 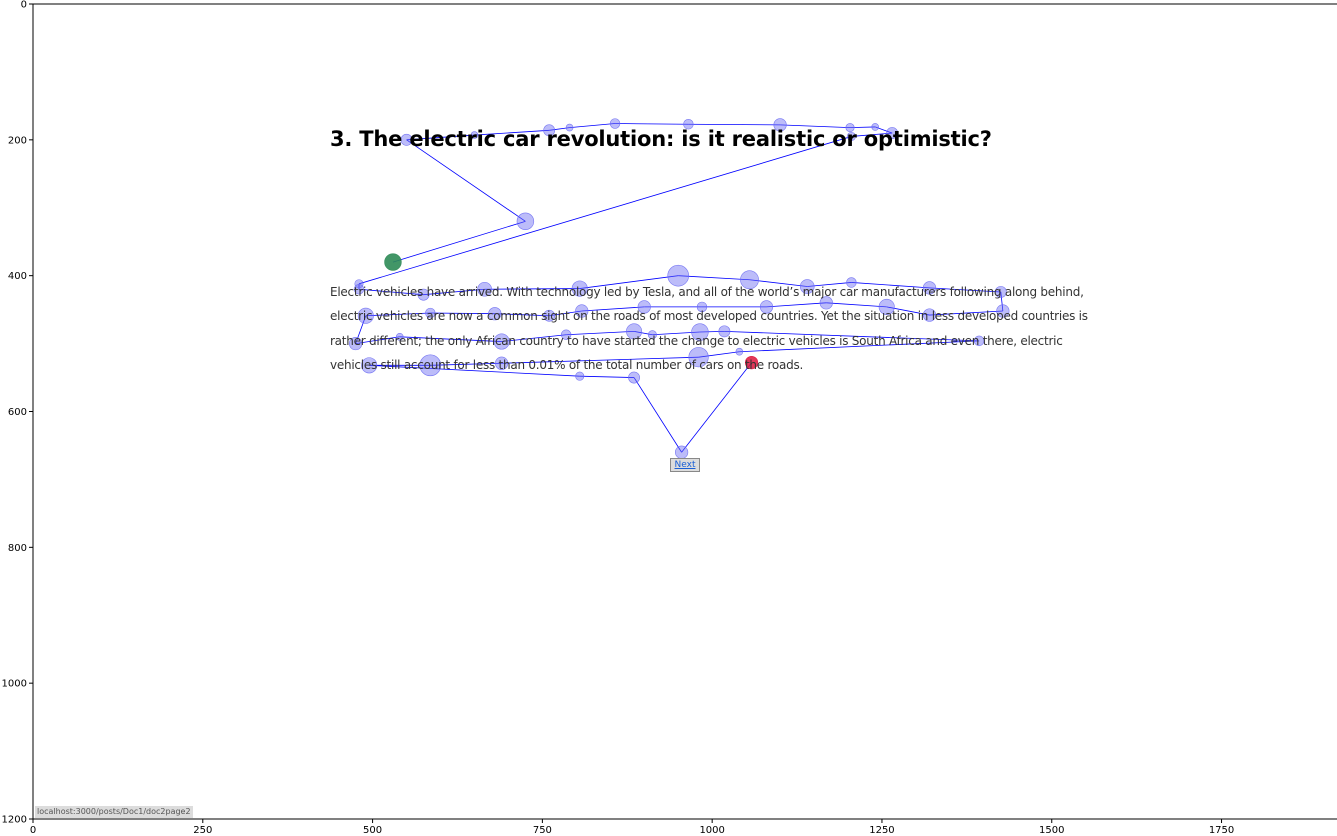 I want to click on y-tick-label: 800, so click(x=17, y=548).